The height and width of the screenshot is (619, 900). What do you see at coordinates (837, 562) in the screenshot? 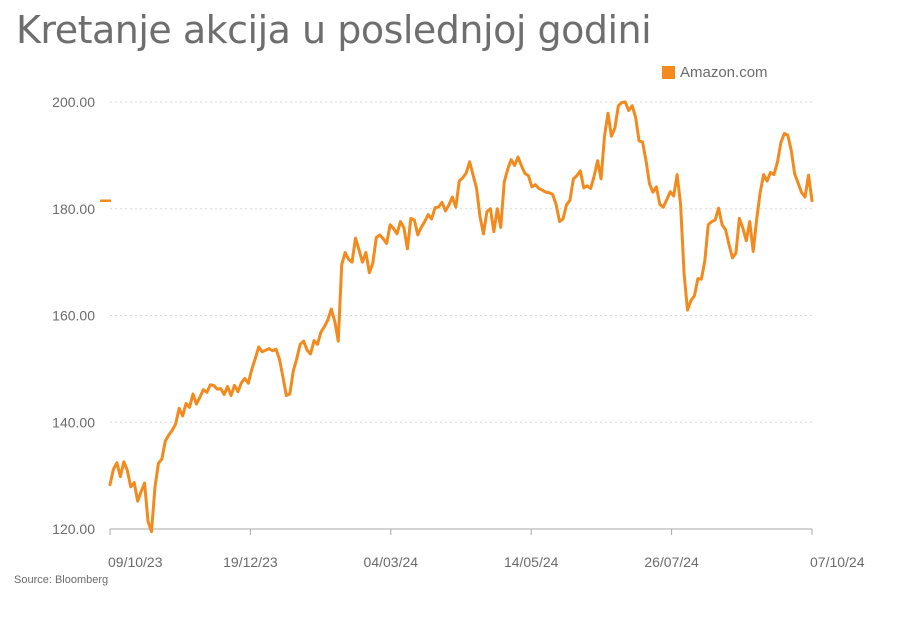
I see `x-tick-label: 07/10/24` at bounding box center [837, 562].